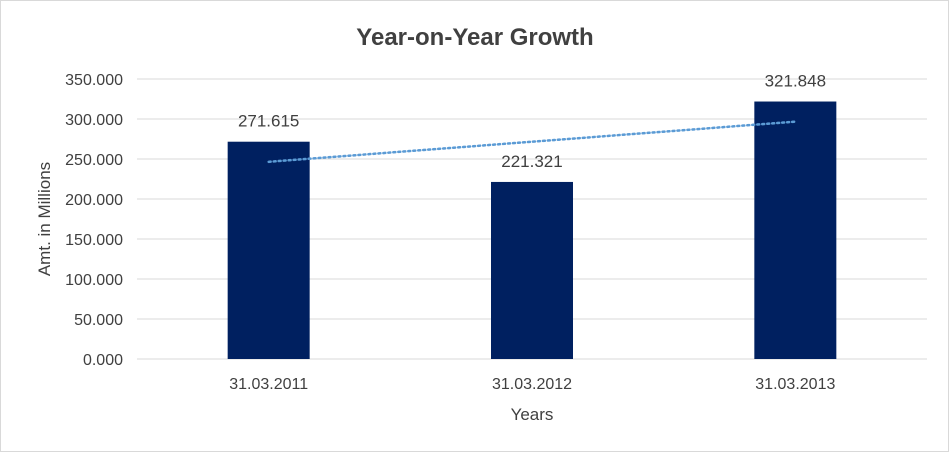  Describe the element at coordinates (532, 414) in the screenshot. I see `x-axis-label: Years` at that location.